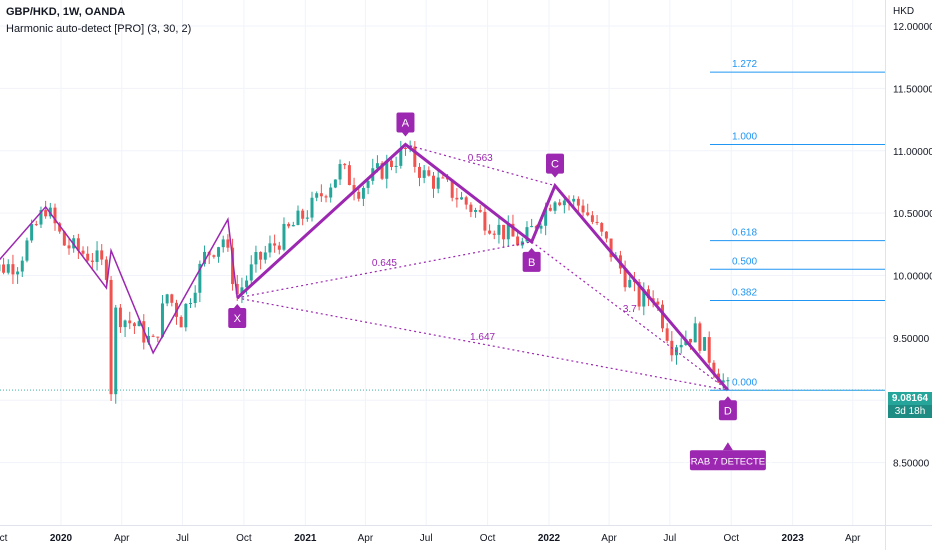 The height and width of the screenshot is (550, 932). What do you see at coordinates (912, 27) in the screenshot?
I see `price-tick-label: 12.00000` at bounding box center [912, 27].